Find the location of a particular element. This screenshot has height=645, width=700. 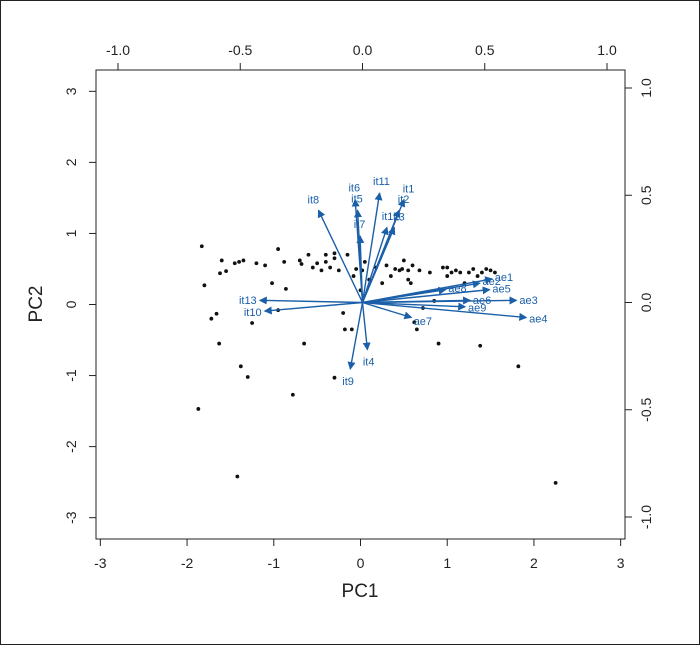

y-tick-label: 3 is located at coordinates (71, 91).